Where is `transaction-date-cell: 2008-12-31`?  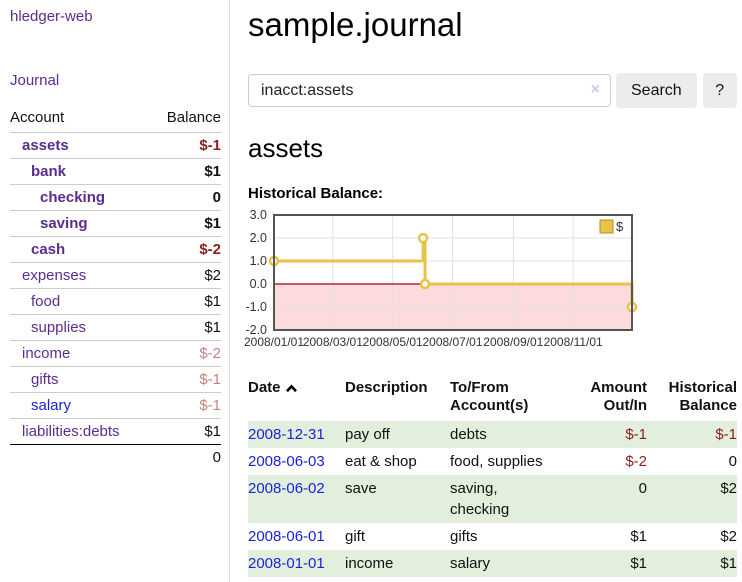 transaction-date-cell: 2008-12-31 is located at coordinates (296, 434).